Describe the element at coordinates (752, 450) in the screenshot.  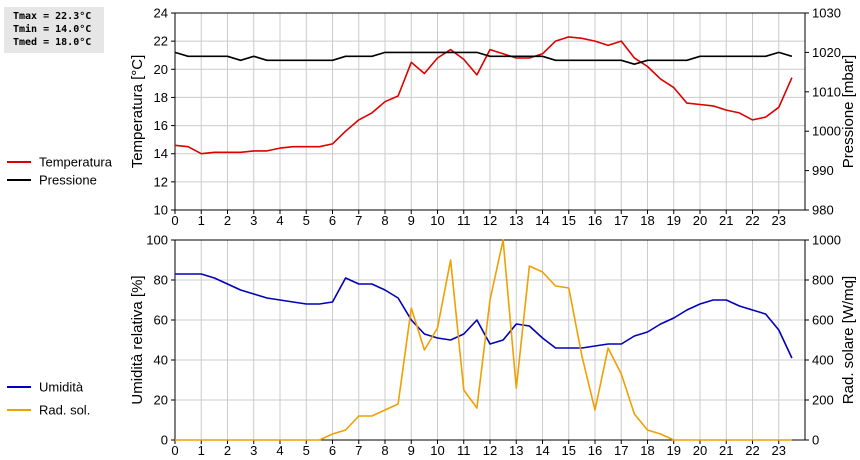
I see `panel2-xtick-label: 22` at that location.